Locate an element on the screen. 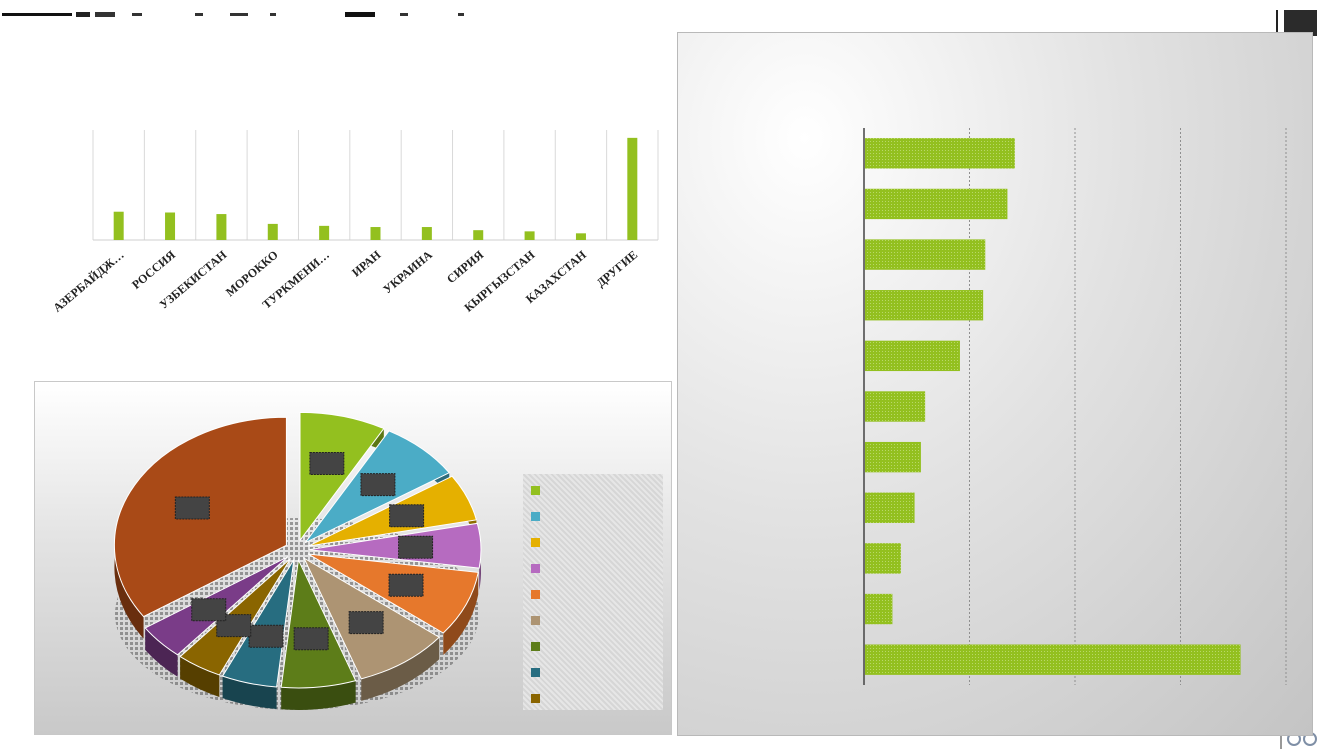 The height and width of the screenshot is (754, 1325). category-label: СИРИЯ is located at coordinates (465, 266).